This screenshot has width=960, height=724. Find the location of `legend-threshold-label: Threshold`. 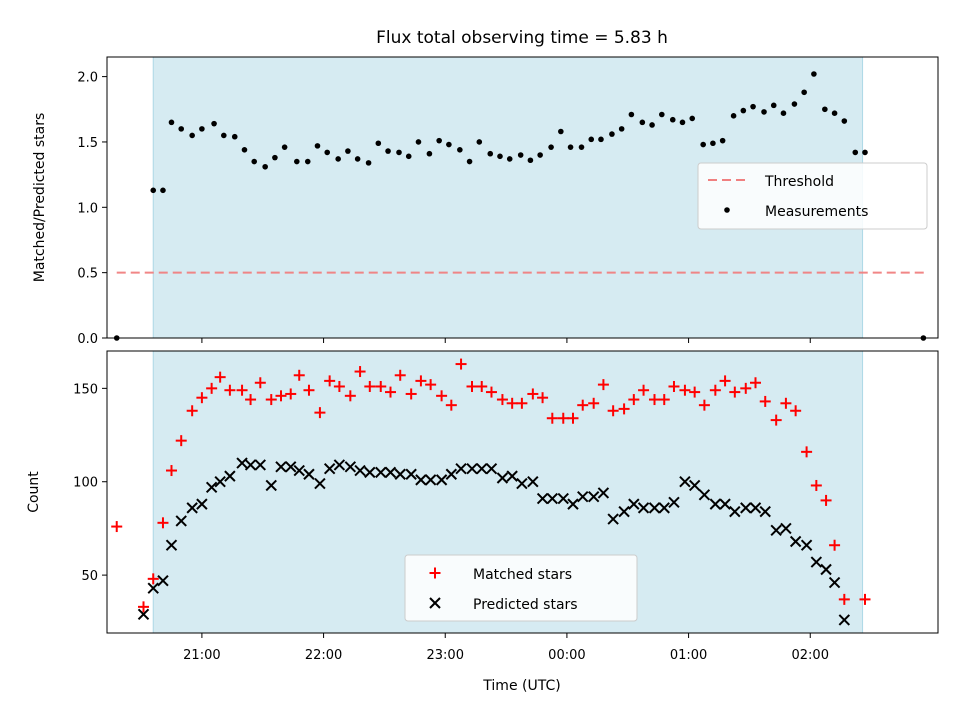

legend-threshold-label: Threshold is located at coordinates (799, 182).